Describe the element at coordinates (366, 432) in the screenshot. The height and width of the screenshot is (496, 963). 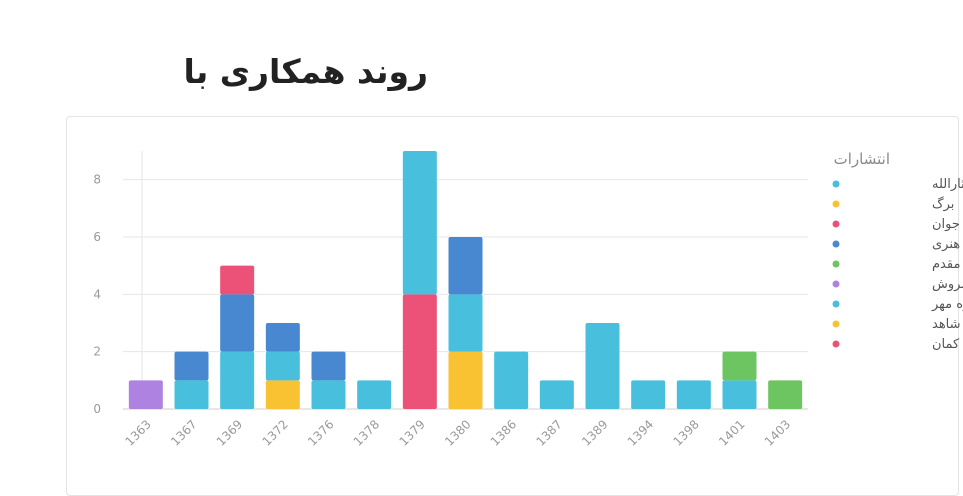
I see `x-tick-label: 1378` at that location.